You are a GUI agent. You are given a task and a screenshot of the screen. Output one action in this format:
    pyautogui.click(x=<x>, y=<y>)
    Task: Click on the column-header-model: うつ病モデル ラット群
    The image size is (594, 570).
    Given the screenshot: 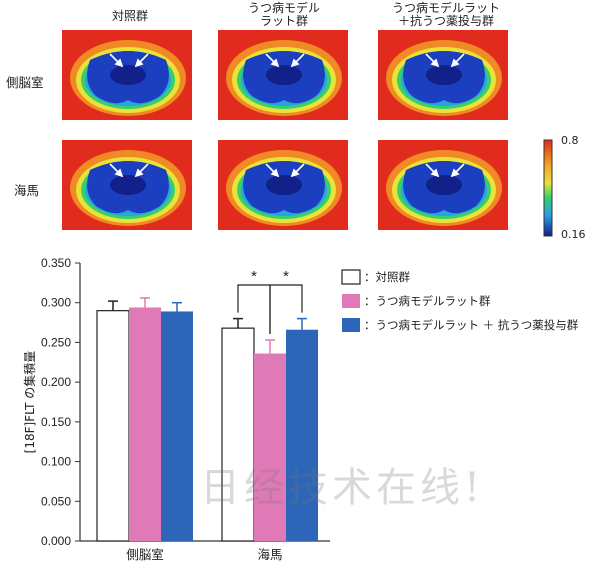 What is the action you would take?
    pyautogui.click(x=283, y=14)
    